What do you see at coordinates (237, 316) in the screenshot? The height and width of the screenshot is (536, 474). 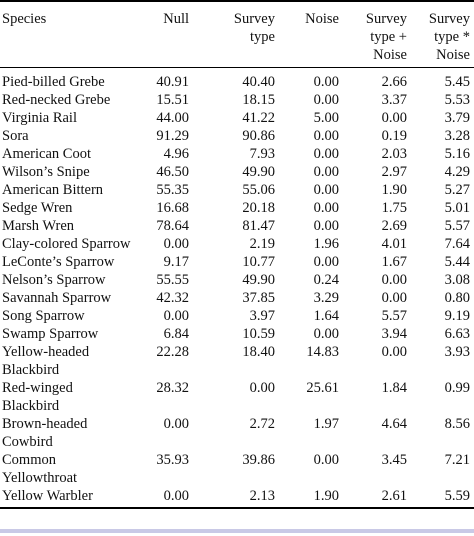 I see `table-row: Song Sparrow 0.00 3.97 1.64 5.57 9.19` at bounding box center [237, 316].